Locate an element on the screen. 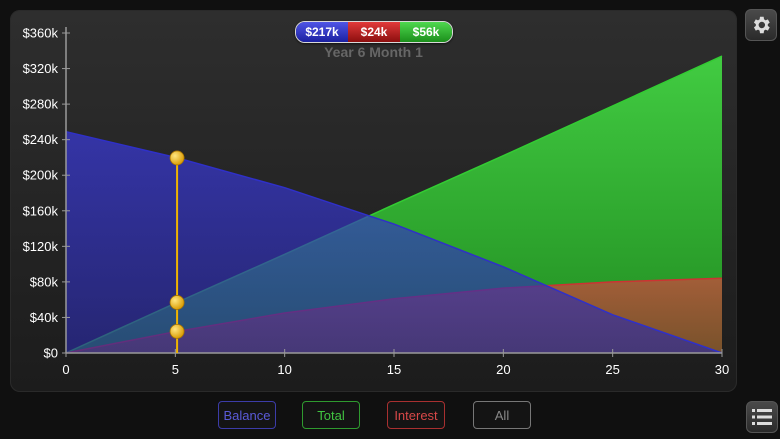  settings-button is located at coordinates (761, 25).